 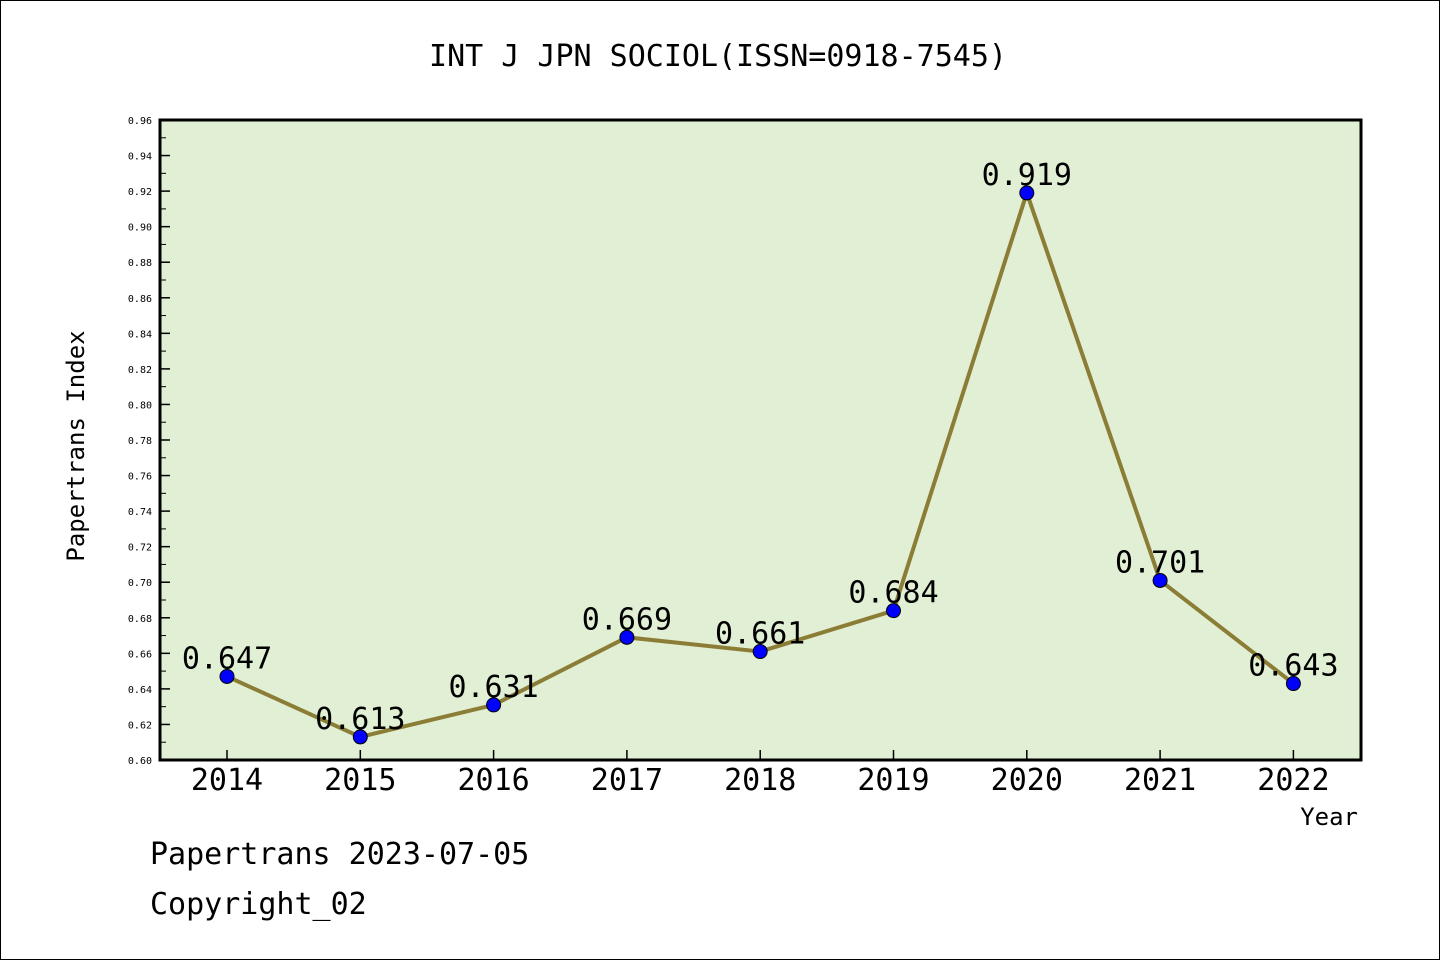 What do you see at coordinates (493, 780) in the screenshot?
I see `x-tick-label: 2016` at bounding box center [493, 780].